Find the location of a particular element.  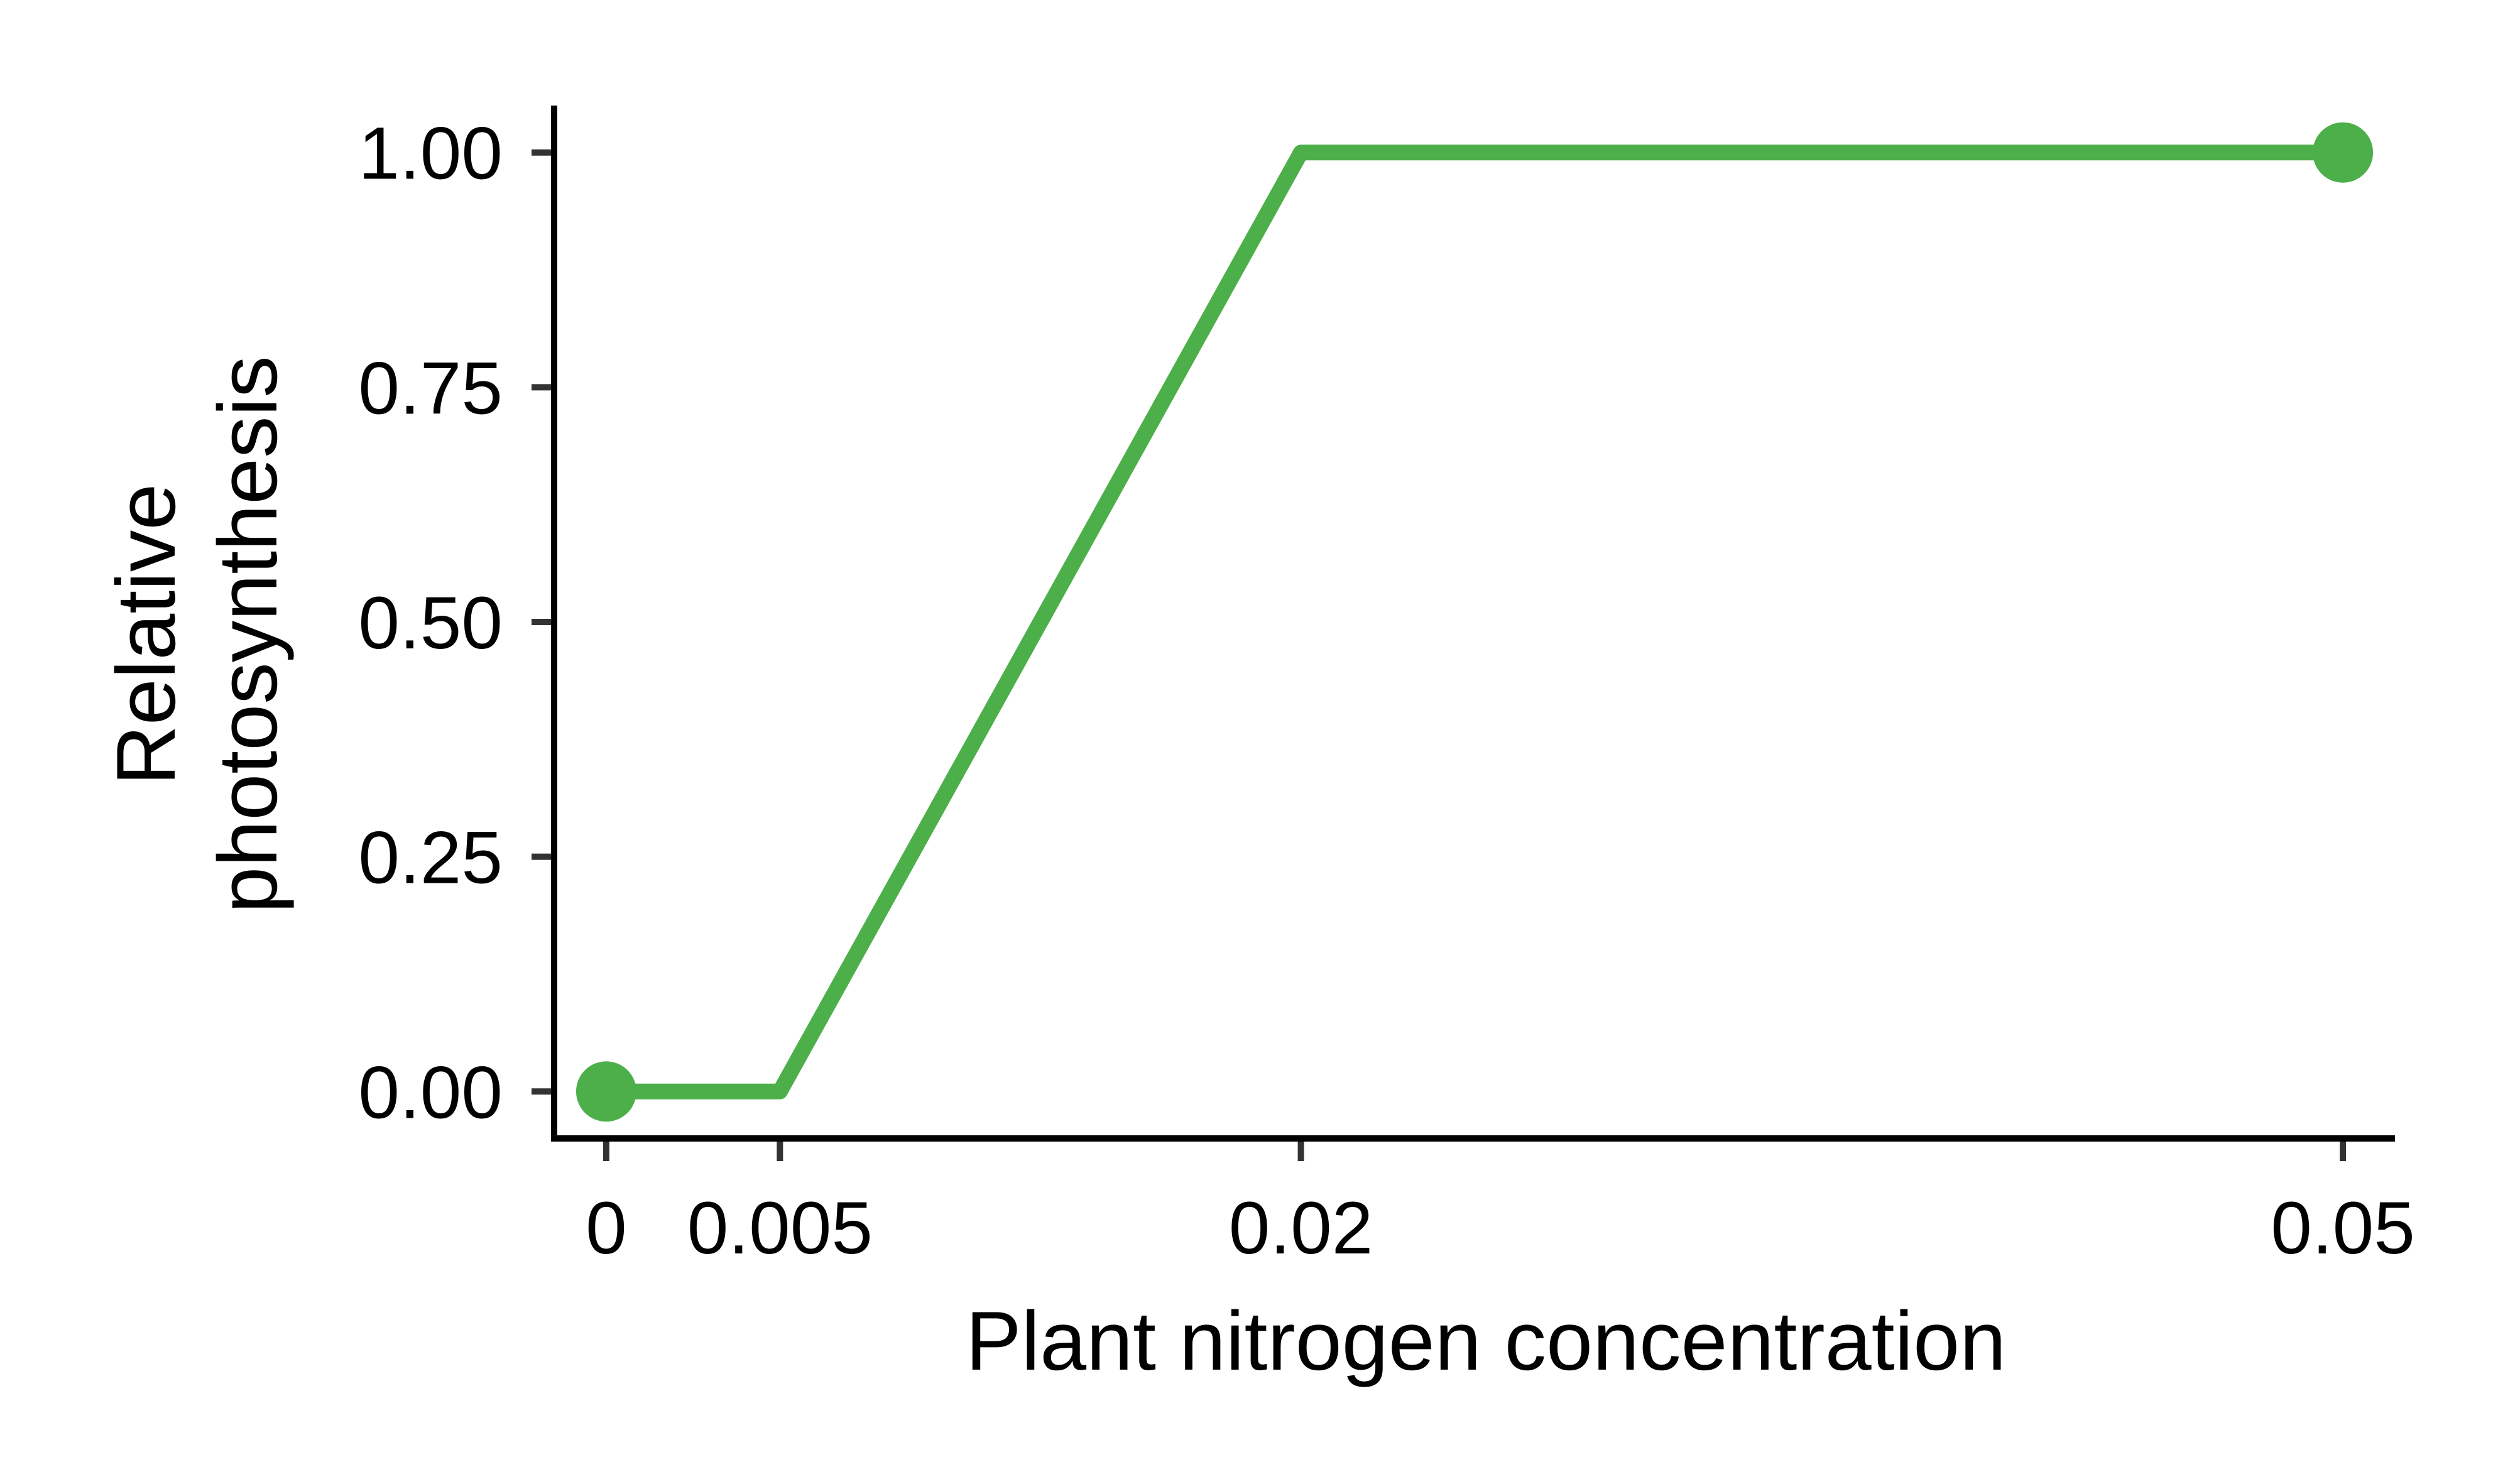

x-tick-label: 0.05 is located at coordinates (2343, 1228).